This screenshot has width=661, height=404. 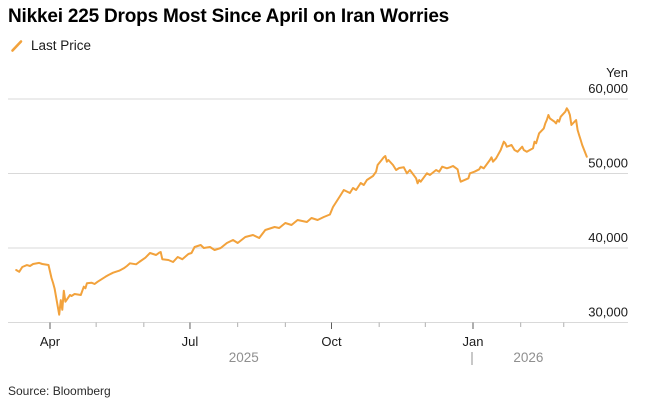 I want to click on y-tick-label: 30,000, so click(x=608, y=312).